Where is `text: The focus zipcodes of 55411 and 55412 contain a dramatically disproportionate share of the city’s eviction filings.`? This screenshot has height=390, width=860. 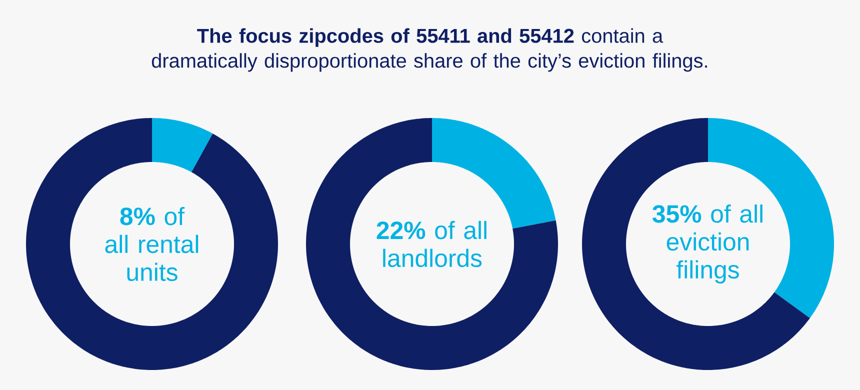 text: The focus zipcodes of 55411 and 55412 contain a dramatically disproportionate share of the city’s eviction filings. is located at coordinates (429, 50).